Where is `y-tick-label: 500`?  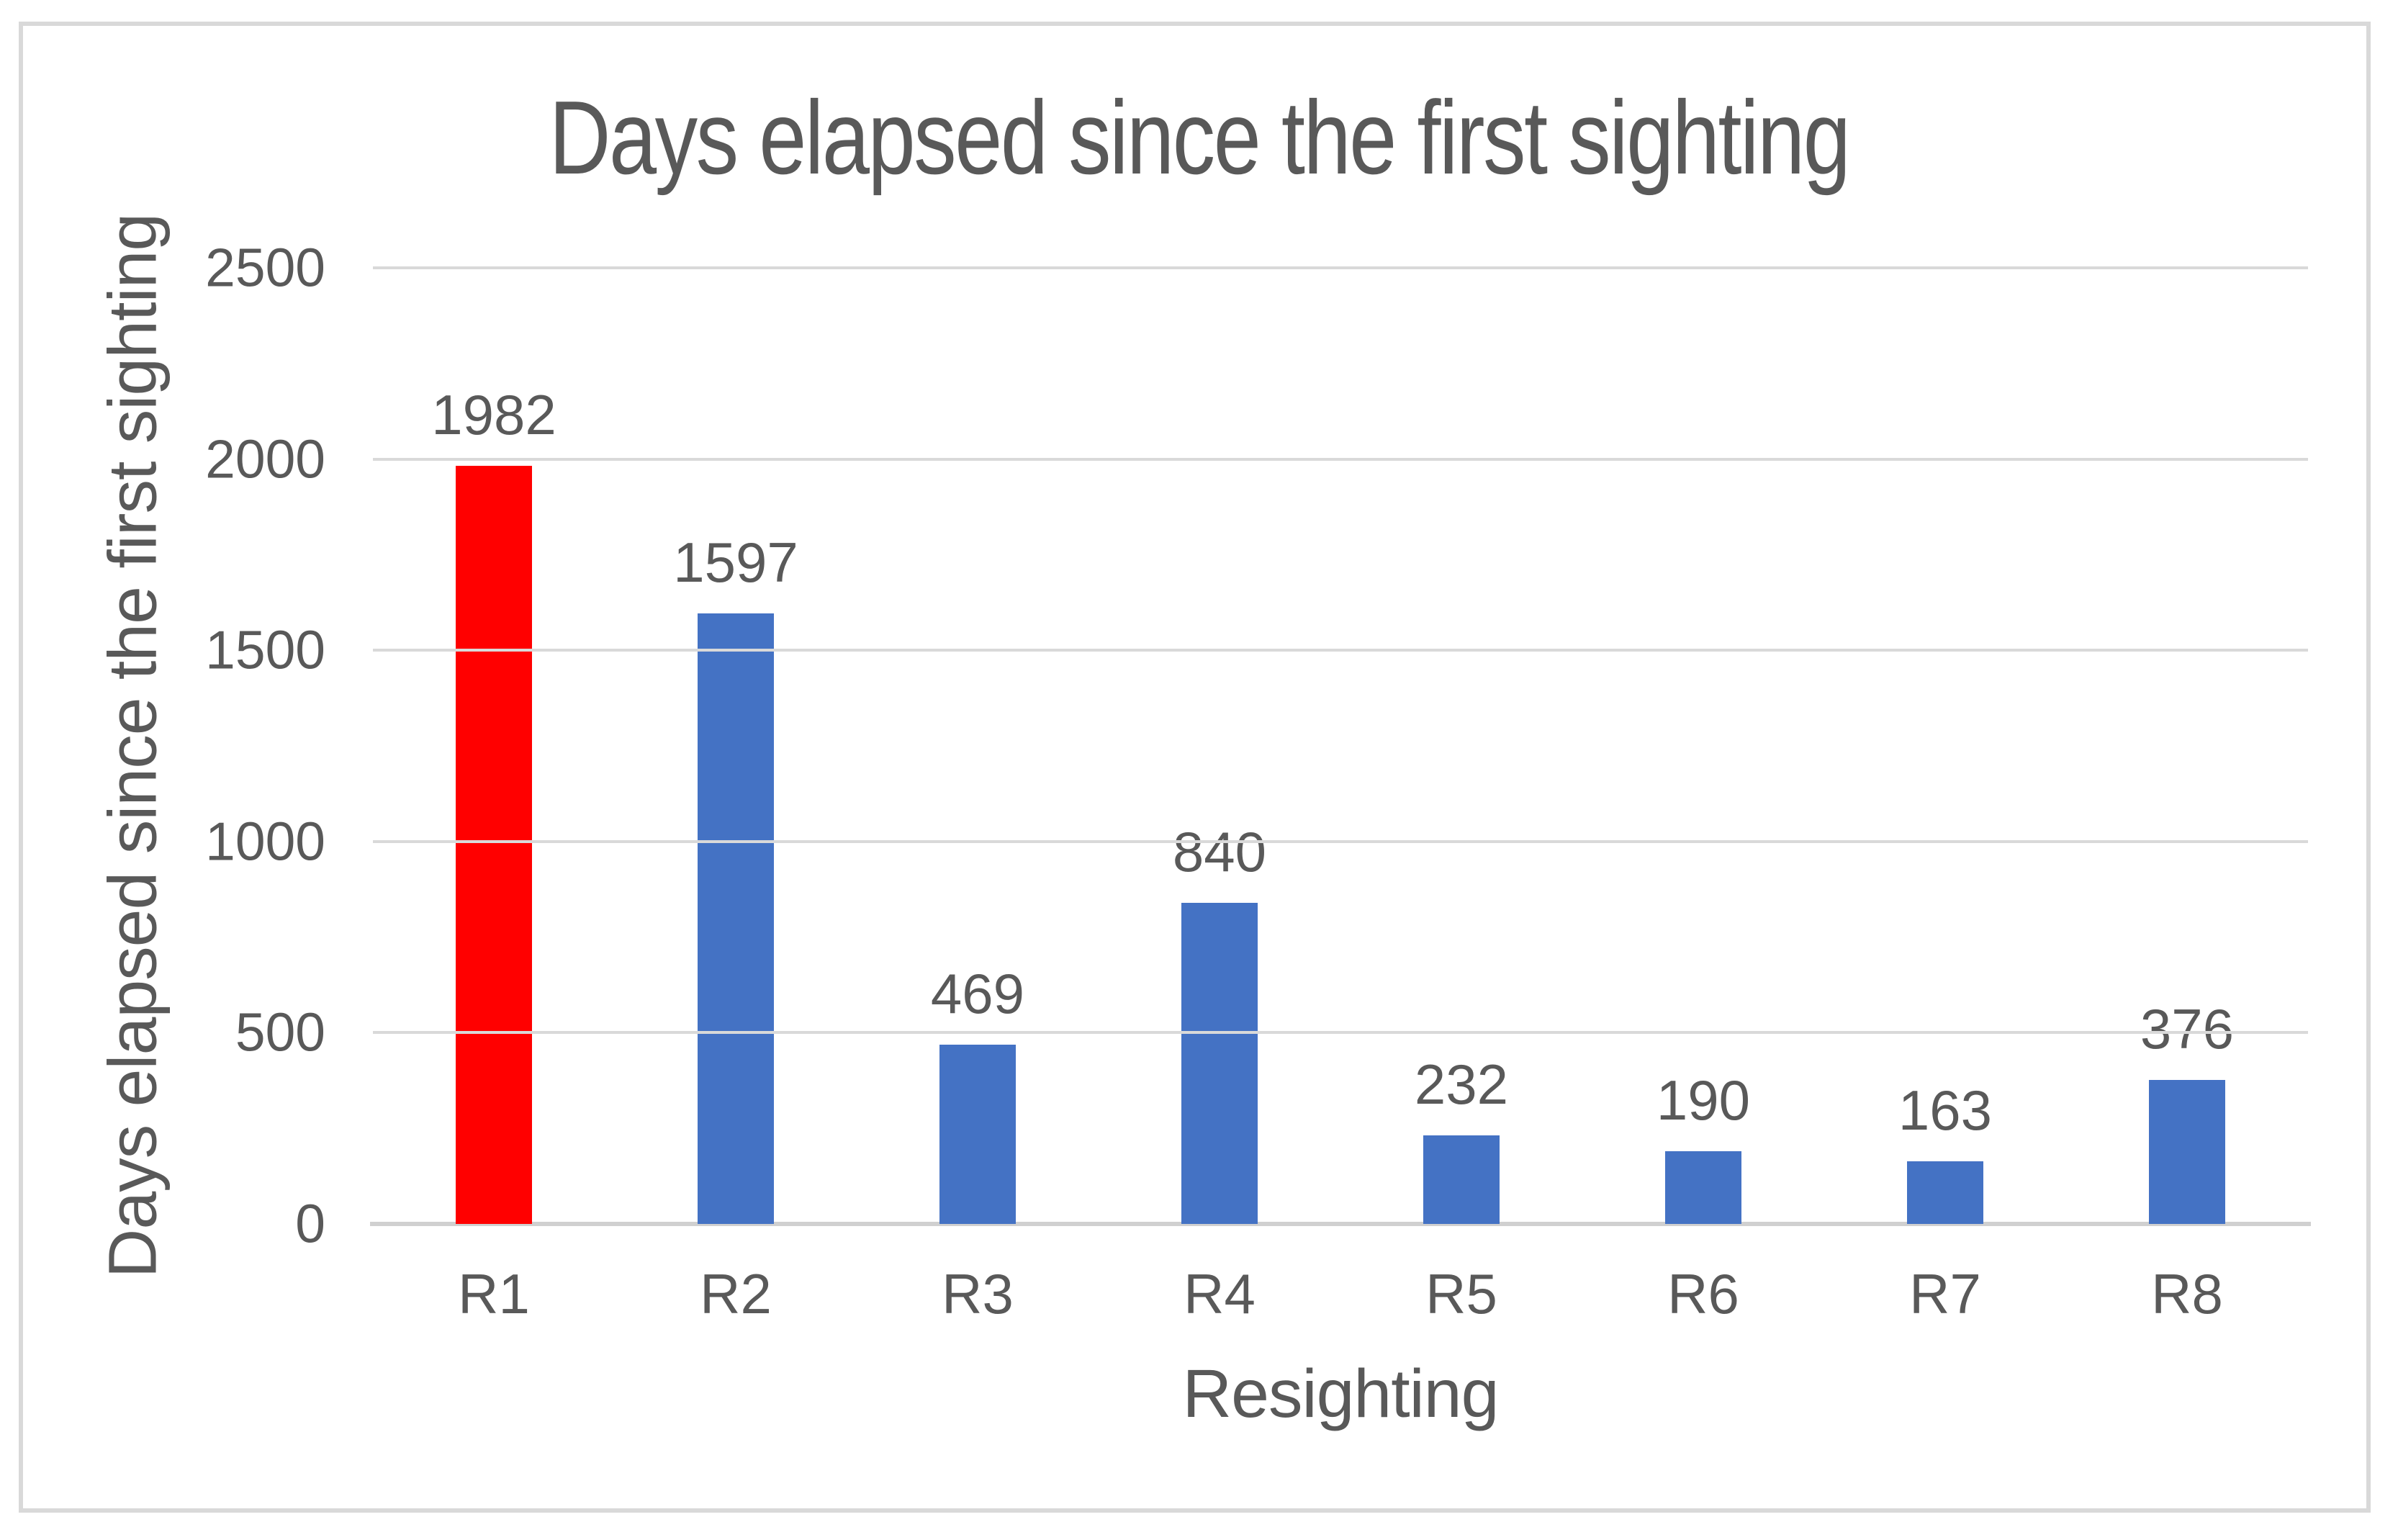
y-tick-label: 500 is located at coordinates (280, 1032).